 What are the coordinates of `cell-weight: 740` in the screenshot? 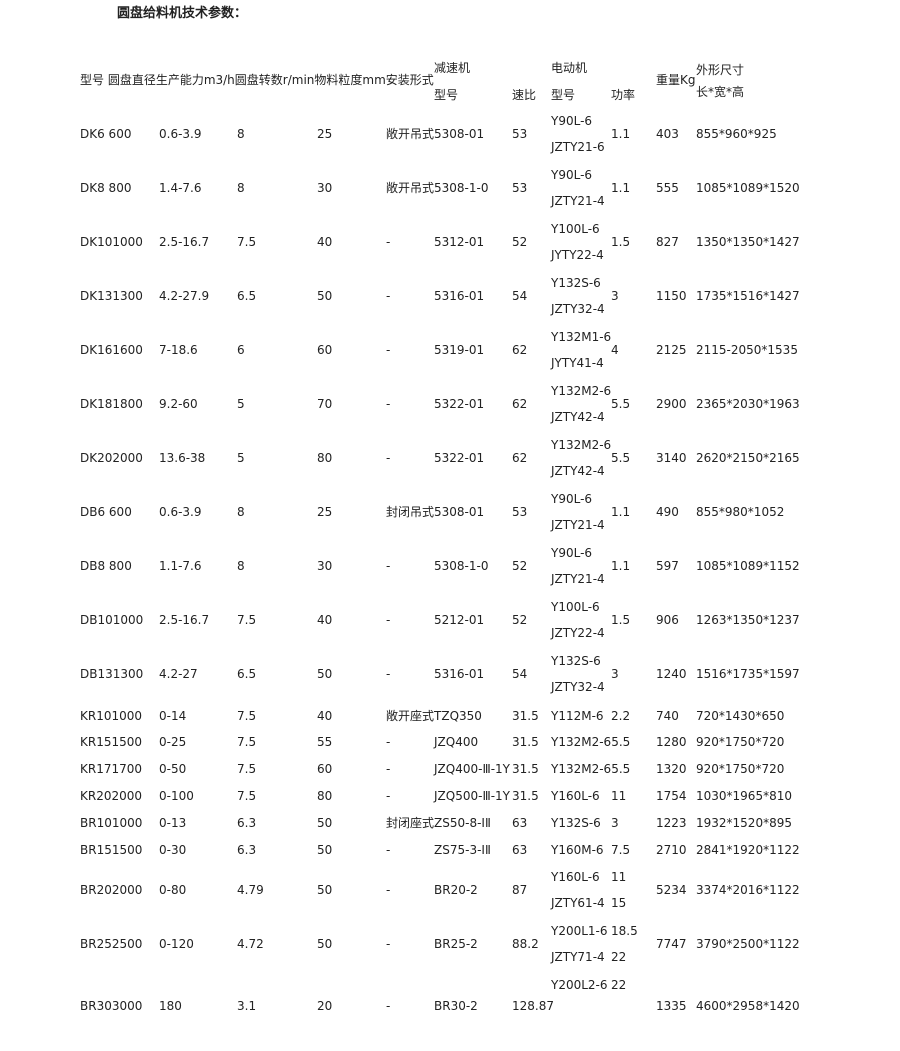 It's located at (667, 716).